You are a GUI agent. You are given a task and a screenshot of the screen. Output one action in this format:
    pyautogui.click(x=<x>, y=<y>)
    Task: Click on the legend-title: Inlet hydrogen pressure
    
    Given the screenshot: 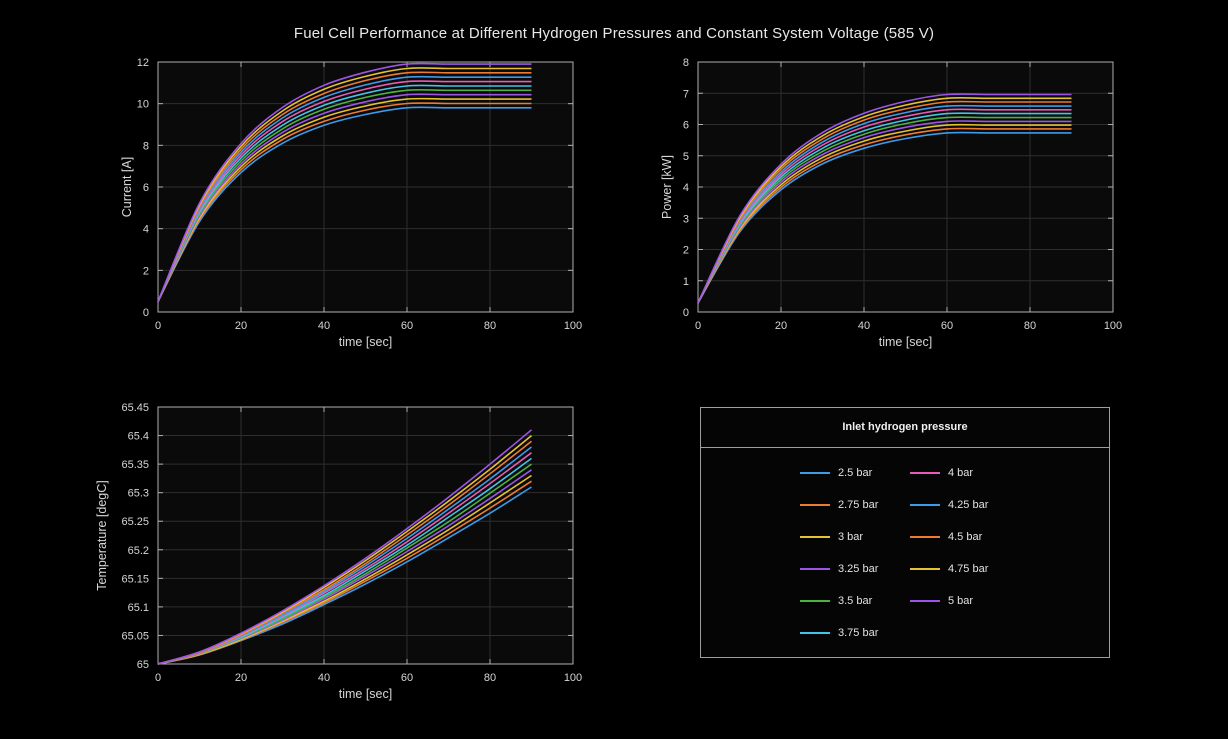 What is the action you would take?
    pyautogui.click(x=905, y=428)
    